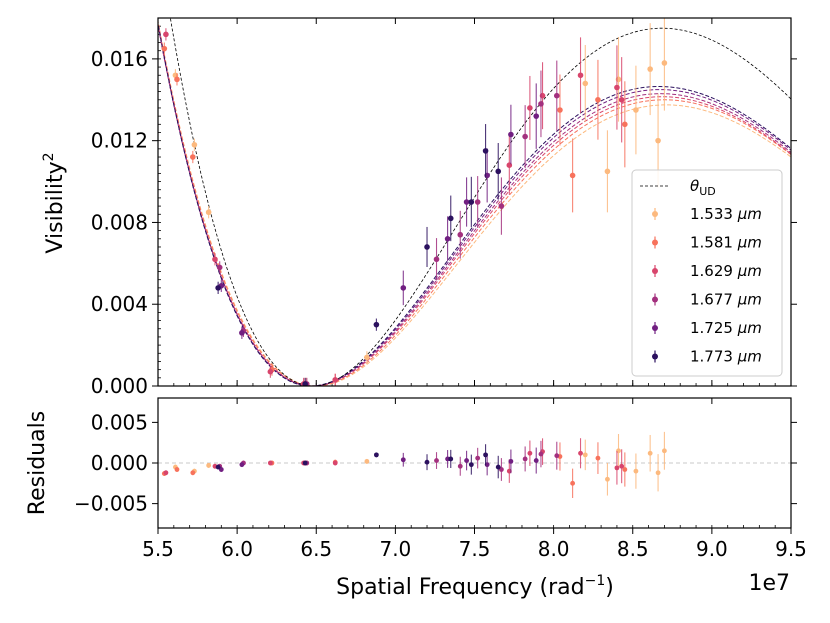 The image size is (830, 623). I want to click on legend-label: 1.629 μm, so click(726, 271).